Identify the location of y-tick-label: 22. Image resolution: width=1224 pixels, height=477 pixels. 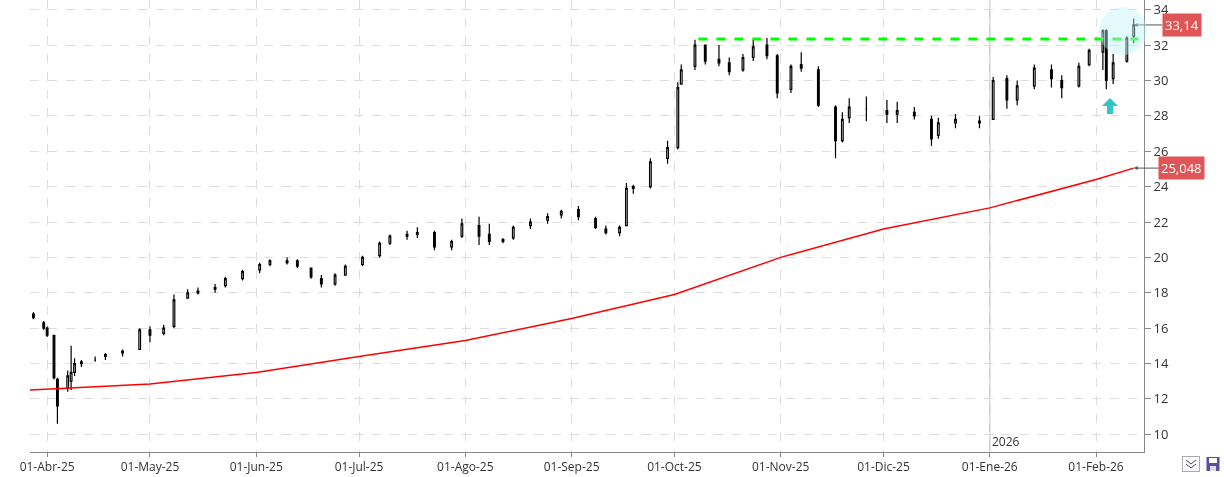
(1161, 221).